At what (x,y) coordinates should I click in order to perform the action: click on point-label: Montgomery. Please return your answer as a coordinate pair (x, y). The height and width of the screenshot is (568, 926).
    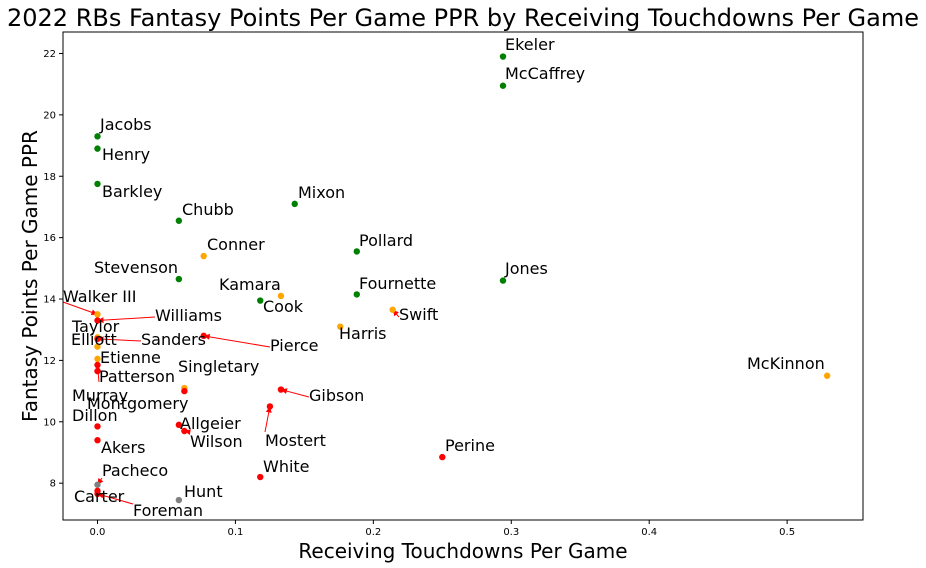
    Looking at the image, I should click on (137, 403).